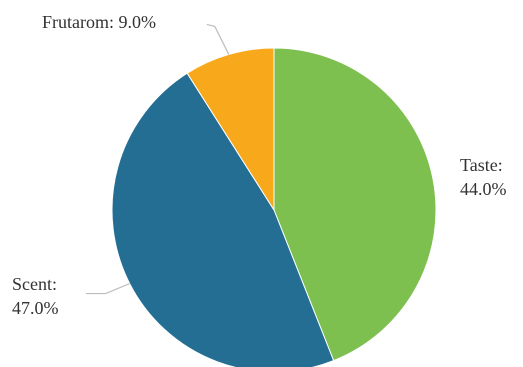 The image size is (523, 367). I want to click on slice-label-frutarom-colon: :, so click(114, 22).